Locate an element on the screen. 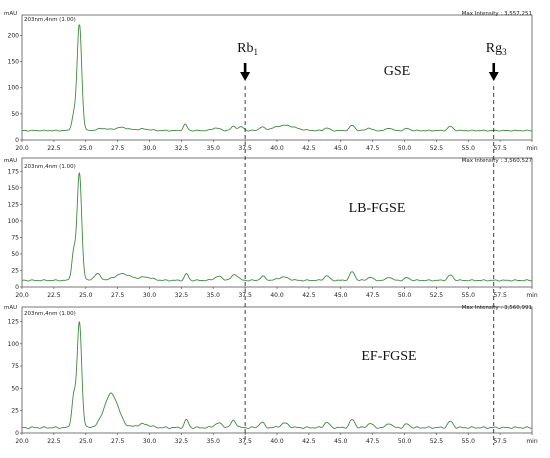 Image resolution: width=550 pixels, height=458 pixels. y-tick-label: 200 is located at coordinates (14, 35).